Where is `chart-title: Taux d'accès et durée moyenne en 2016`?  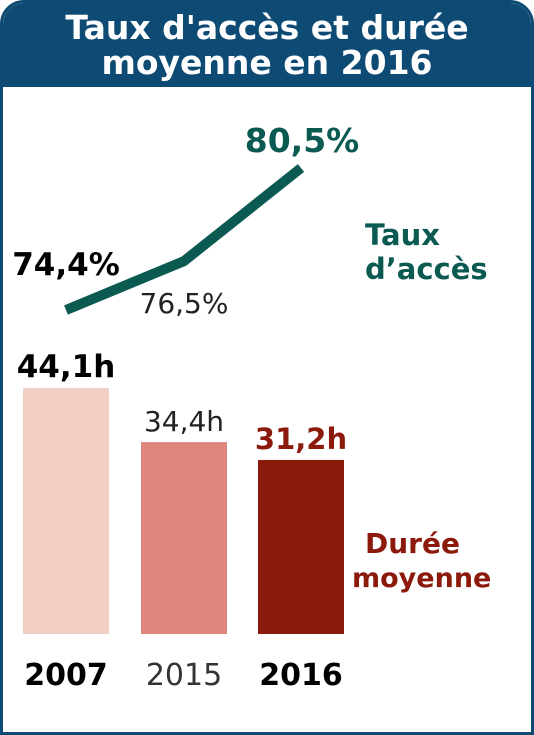
chart-title: Taux d'accès et durée moyenne en 2016 is located at coordinates (267, 45).